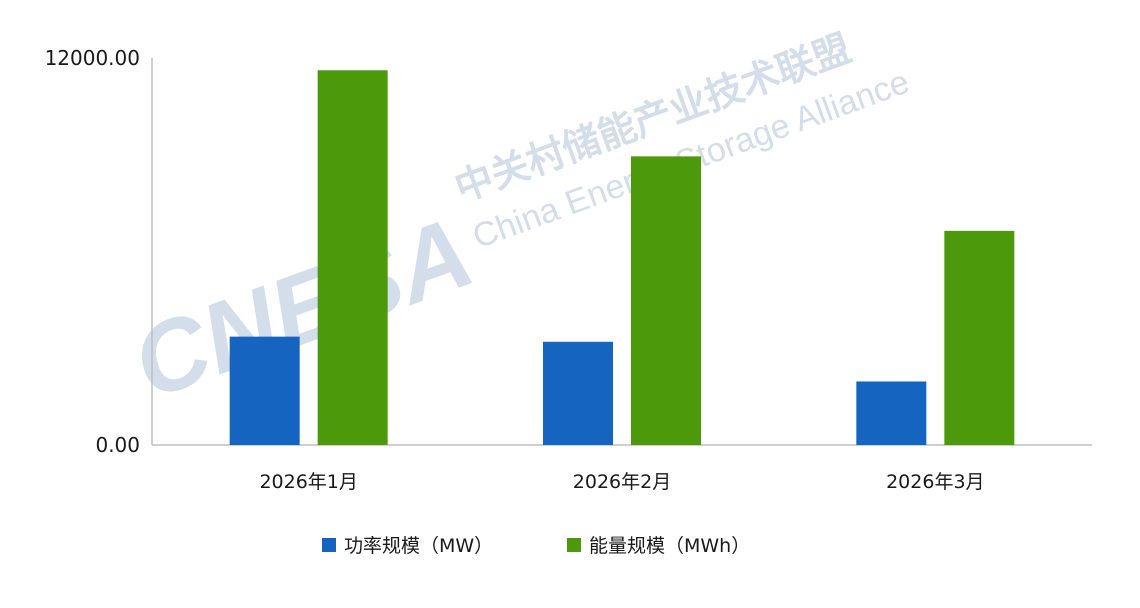 This screenshot has width=1140, height=608. What do you see at coordinates (117, 445) in the screenshot?
I see `y-tick-label: 0.00` at bounding box center [117, 445].